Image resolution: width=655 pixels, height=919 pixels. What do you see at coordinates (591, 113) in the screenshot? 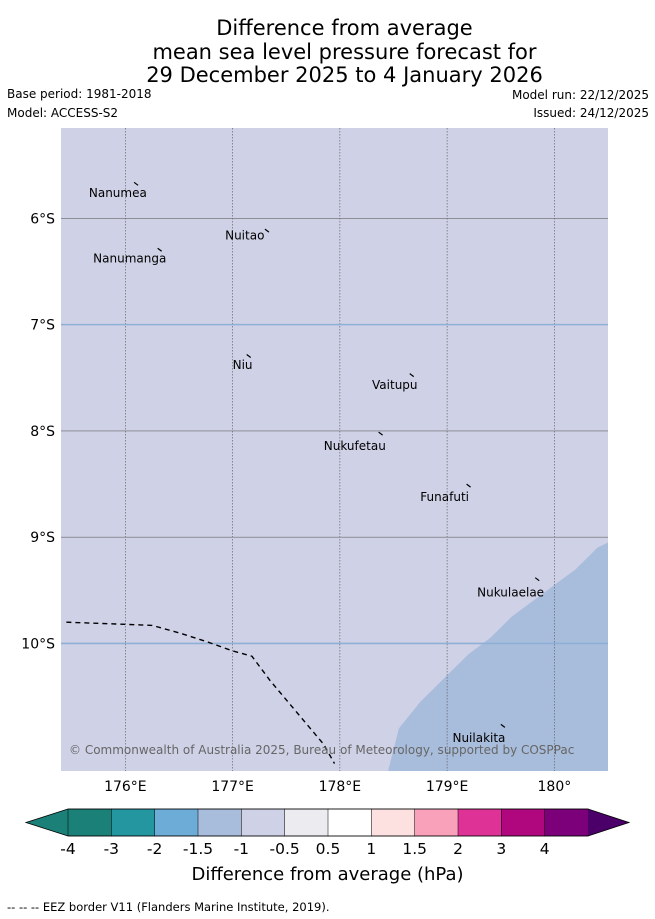
I see `issued-date: Issued: 24/12/2025` at bounding box center [591, 113].